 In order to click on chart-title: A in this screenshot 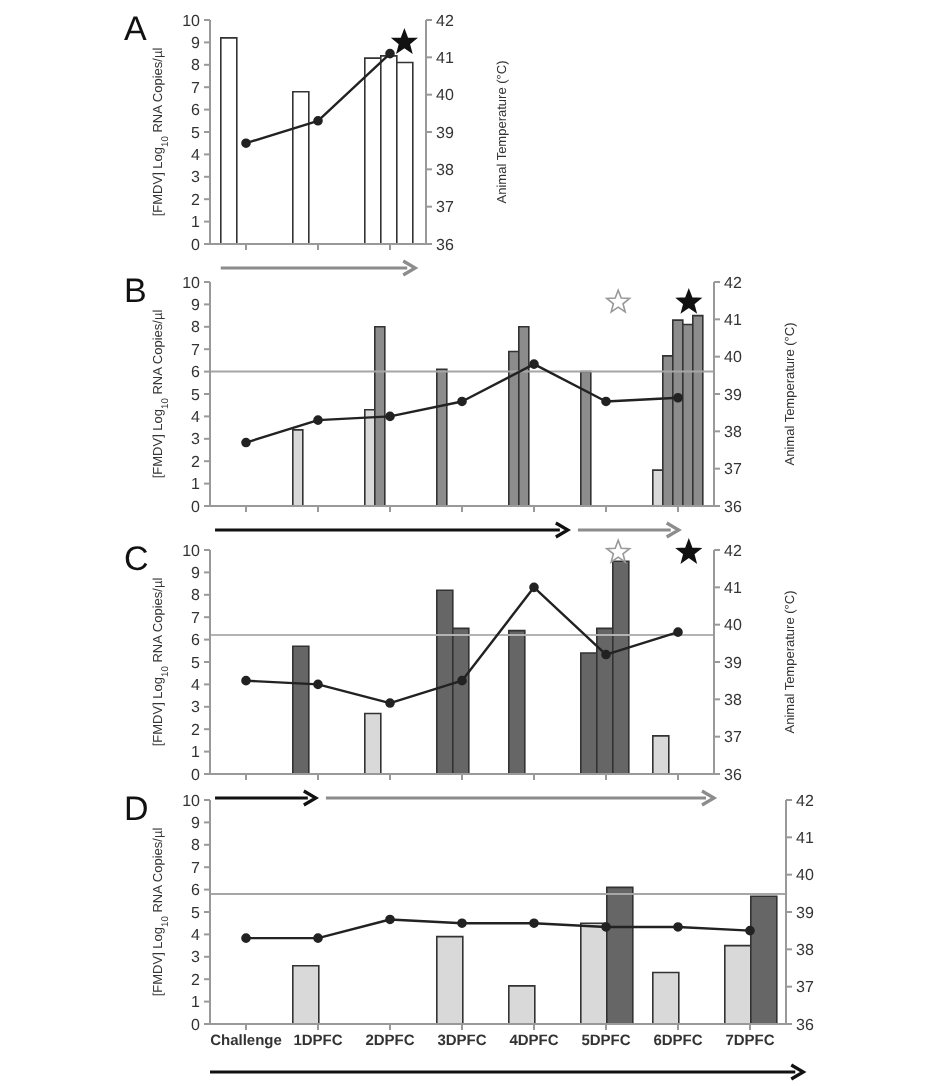, I will do `click(136, 29)`.